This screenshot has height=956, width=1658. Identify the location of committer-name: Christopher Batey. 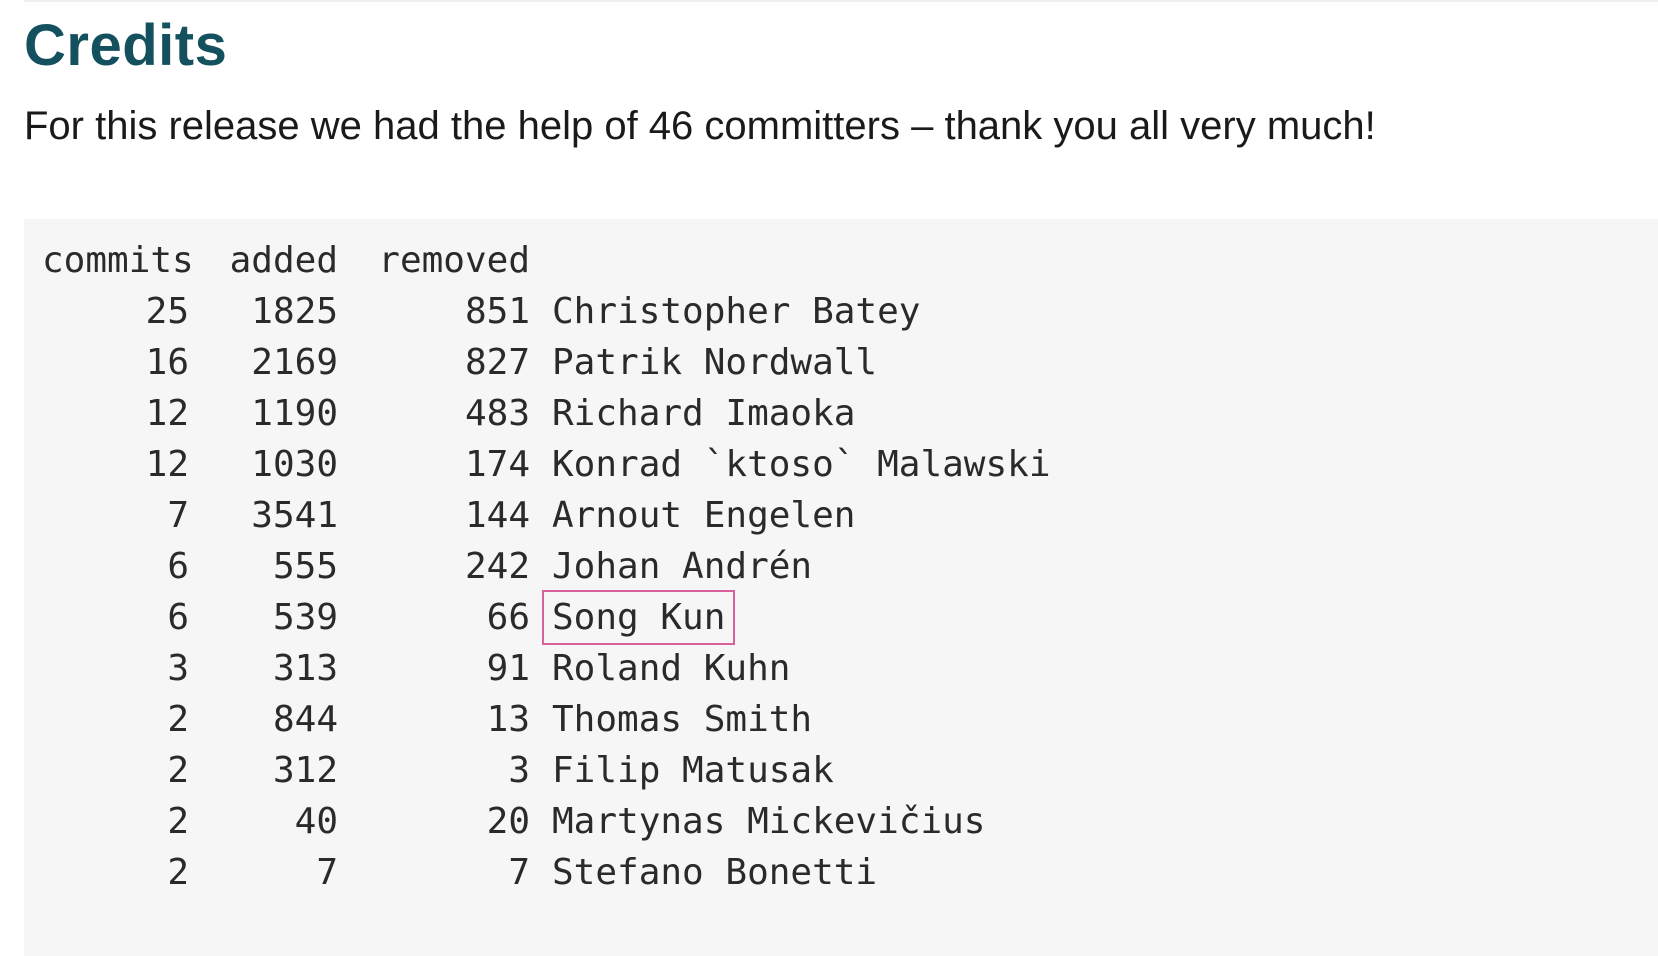
(736, 311).